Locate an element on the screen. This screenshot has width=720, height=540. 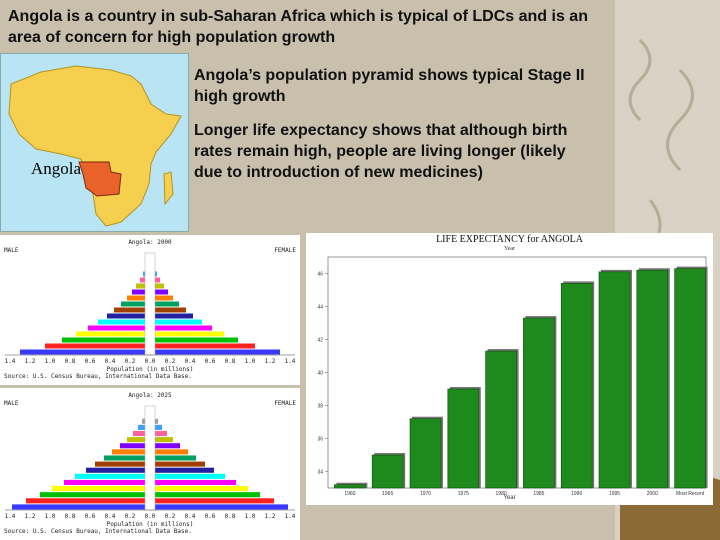
x-tick-label: 1960 is located at coordinates (349, 494).